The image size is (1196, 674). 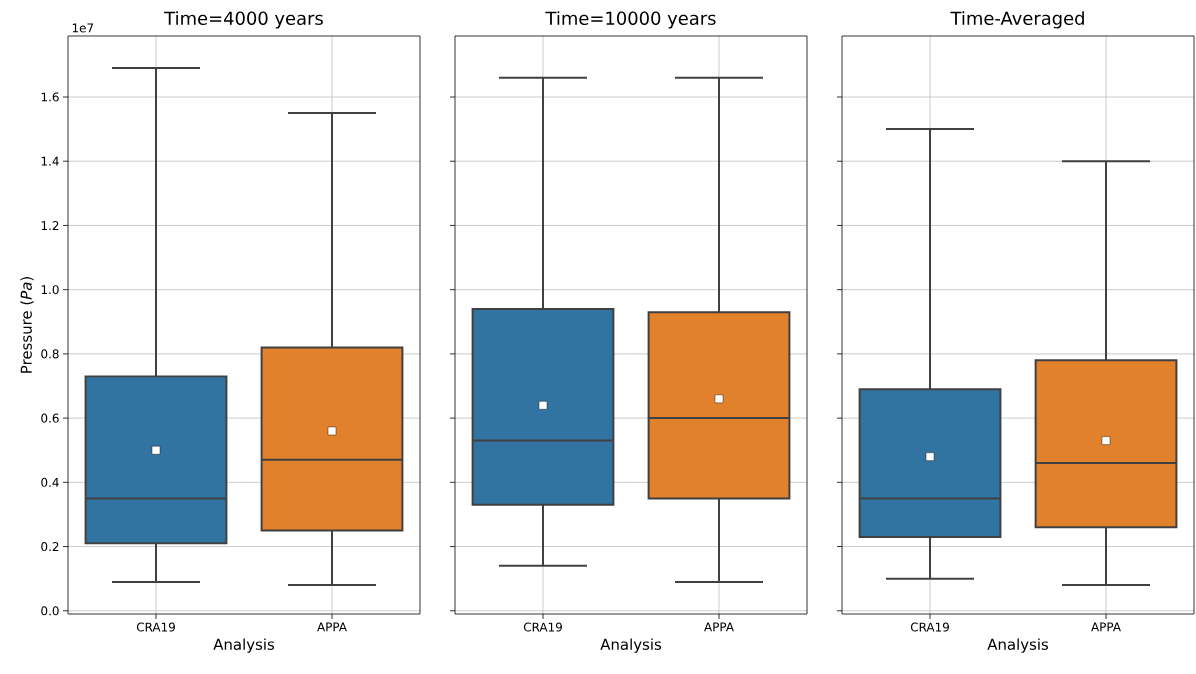 I want to click on chart-title: Time=10000 years, so click(x=630, y=20).